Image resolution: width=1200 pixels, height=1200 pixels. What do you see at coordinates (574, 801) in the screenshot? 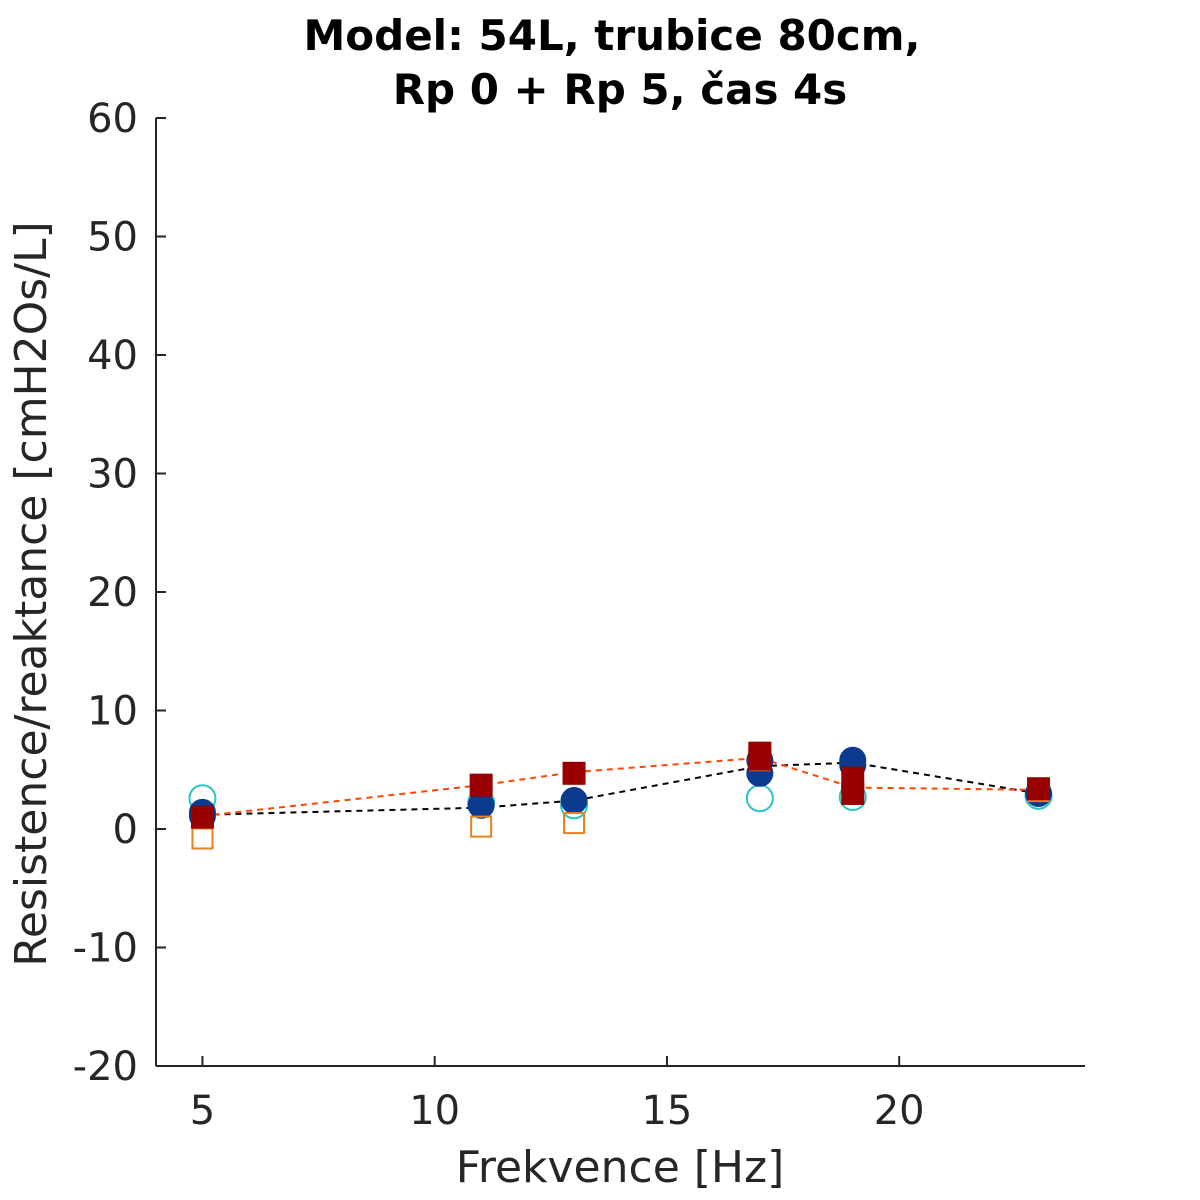
I see `data-point-filled-circle` at bounding box center [574, 801].